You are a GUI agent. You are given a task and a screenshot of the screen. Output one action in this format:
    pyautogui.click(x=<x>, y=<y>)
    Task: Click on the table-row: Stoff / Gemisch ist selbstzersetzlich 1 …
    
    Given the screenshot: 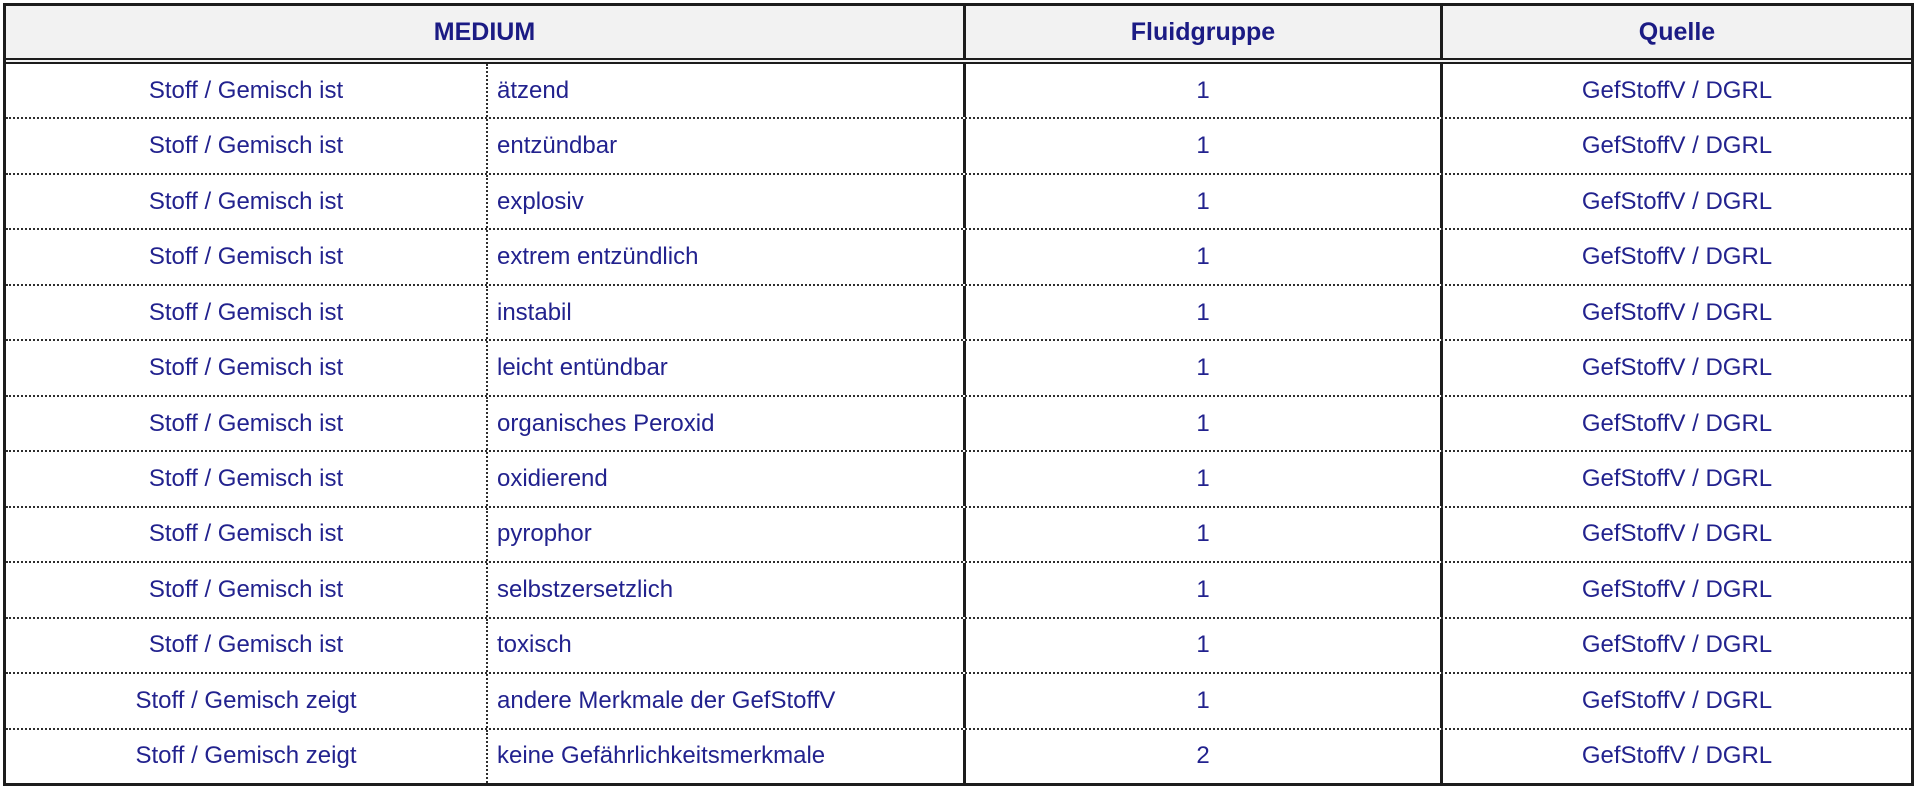 What is the action you would take?
    pyautogui.click(x=958, y=589)
    